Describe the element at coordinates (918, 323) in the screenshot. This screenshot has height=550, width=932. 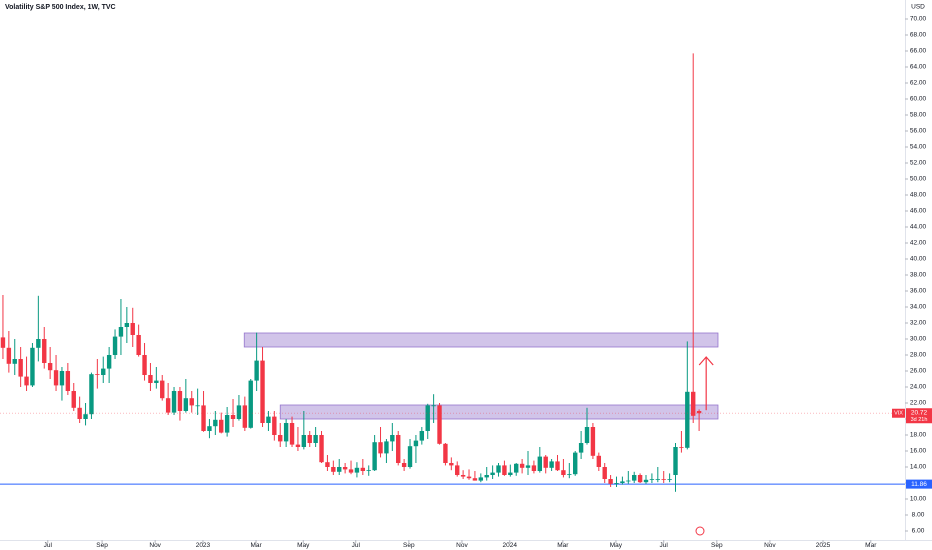
I see `y-tick-label: 32.00` at that location.